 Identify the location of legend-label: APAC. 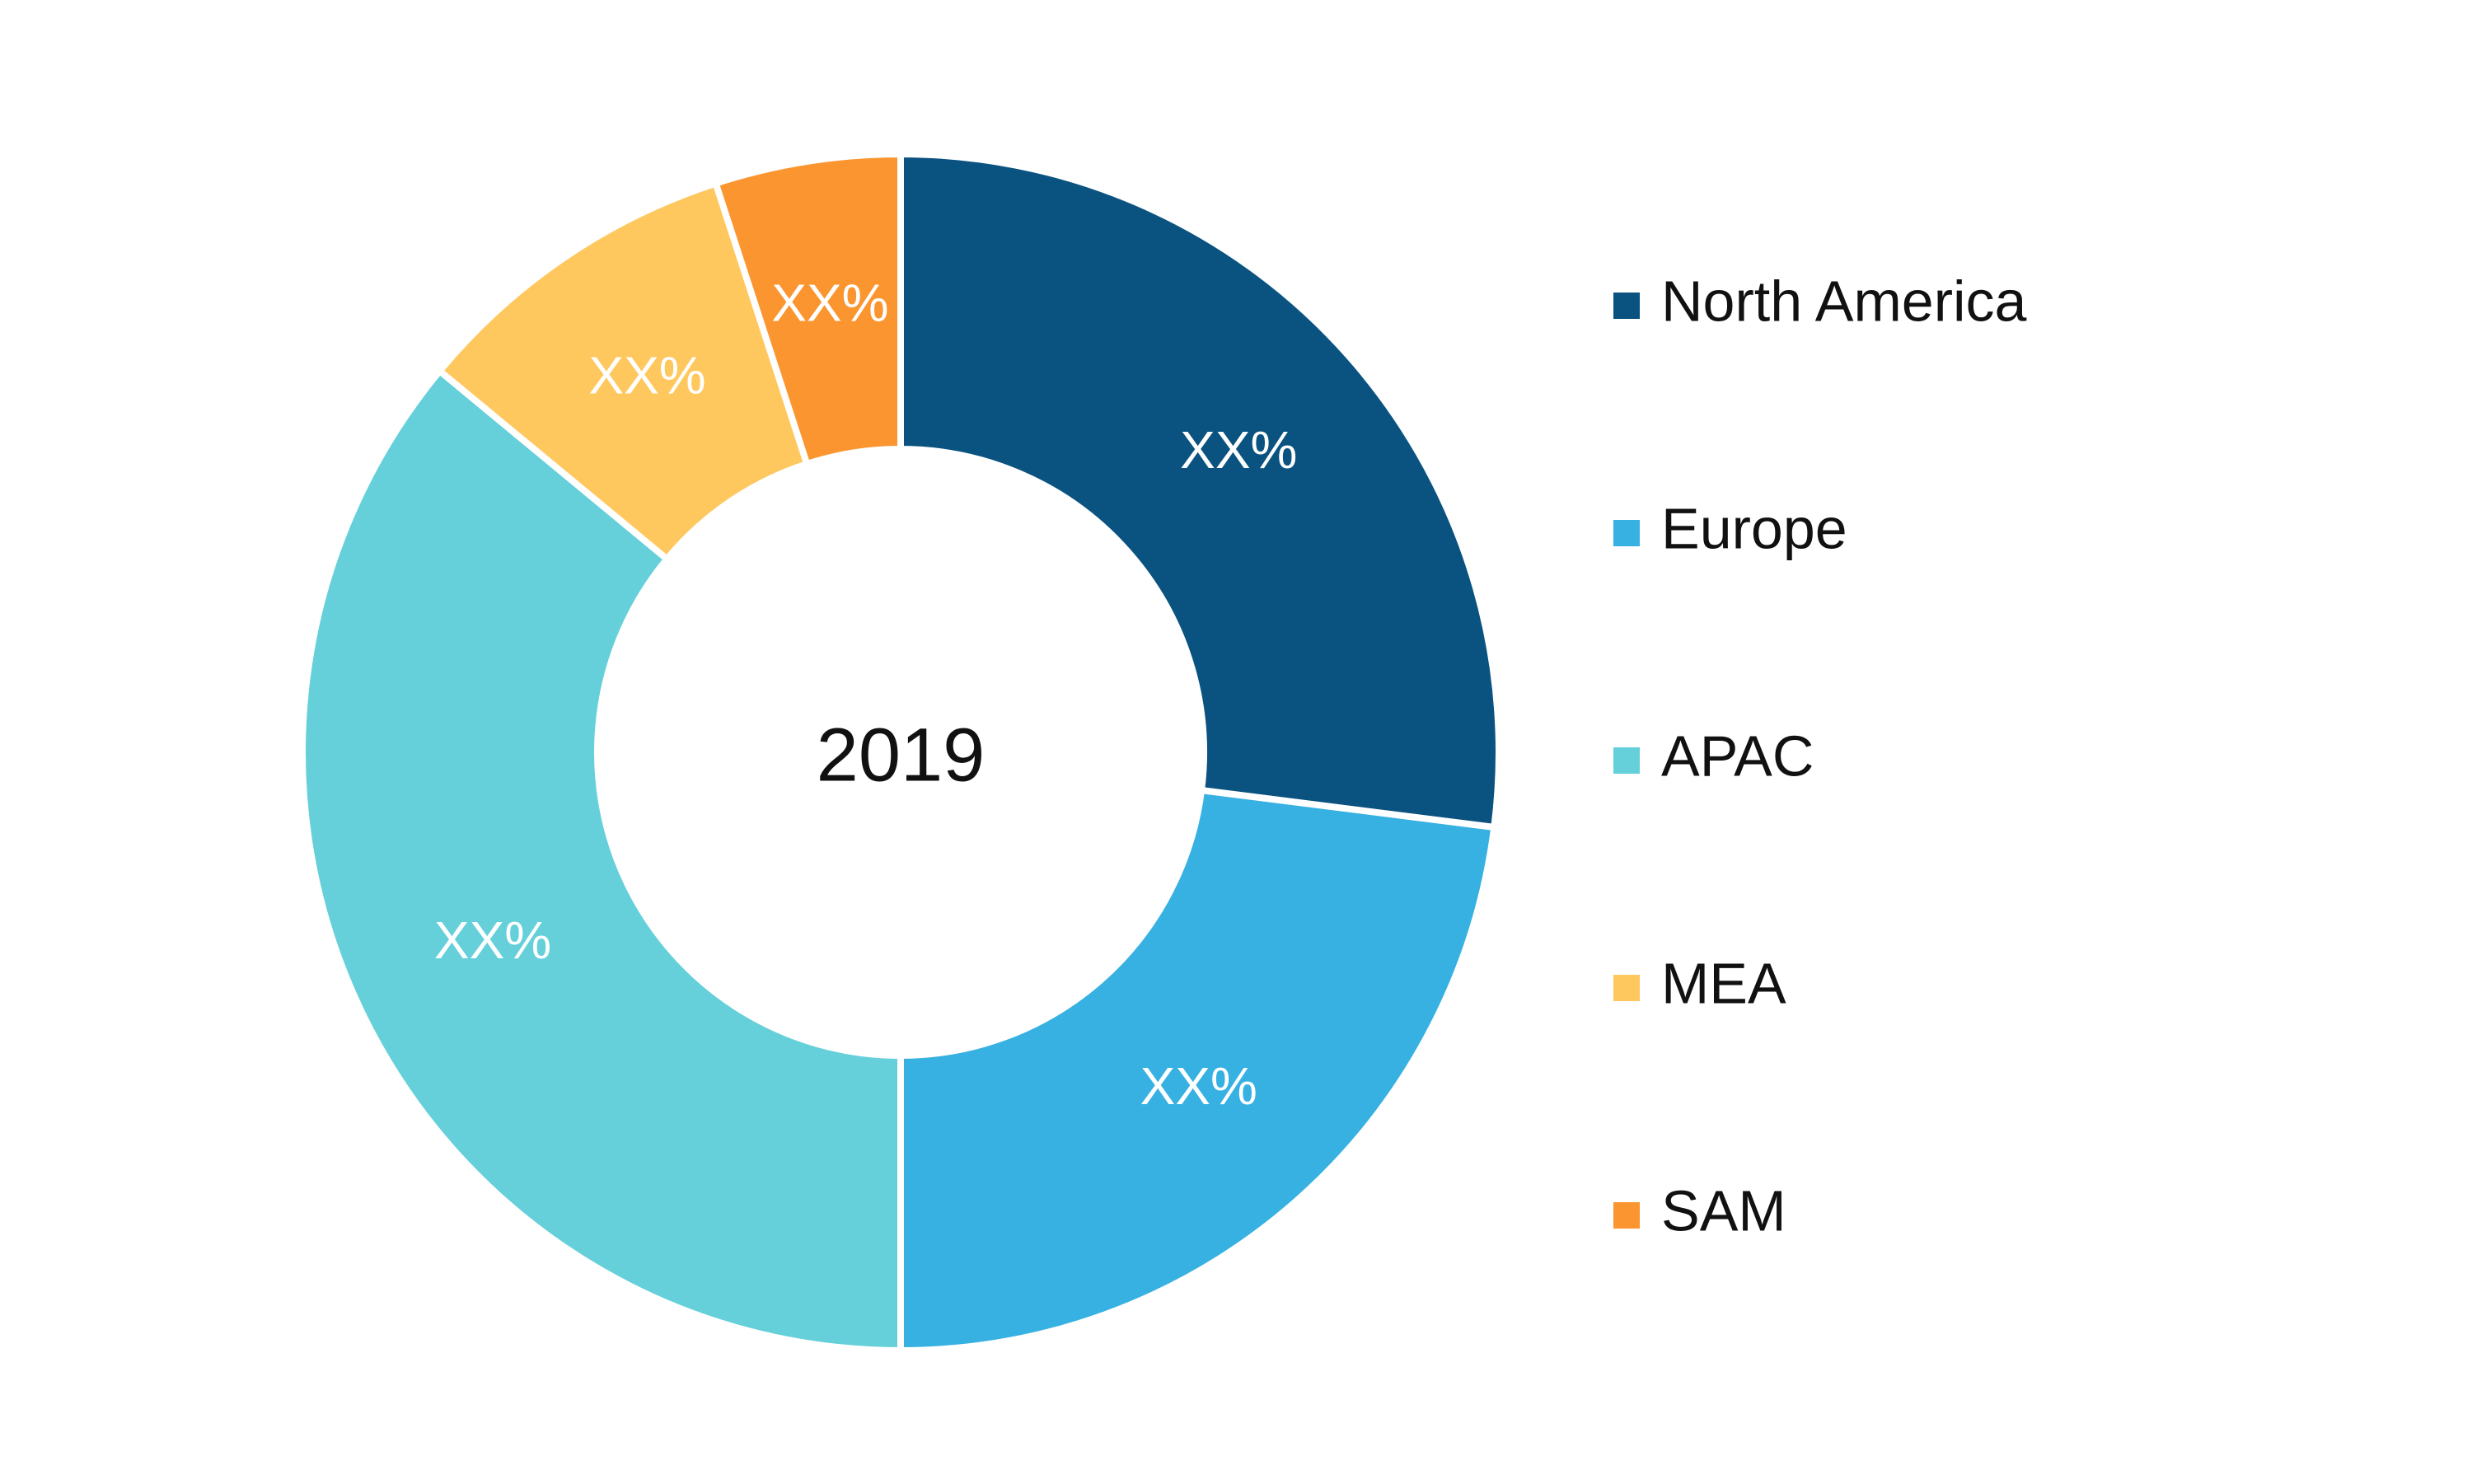
(1737, 756).